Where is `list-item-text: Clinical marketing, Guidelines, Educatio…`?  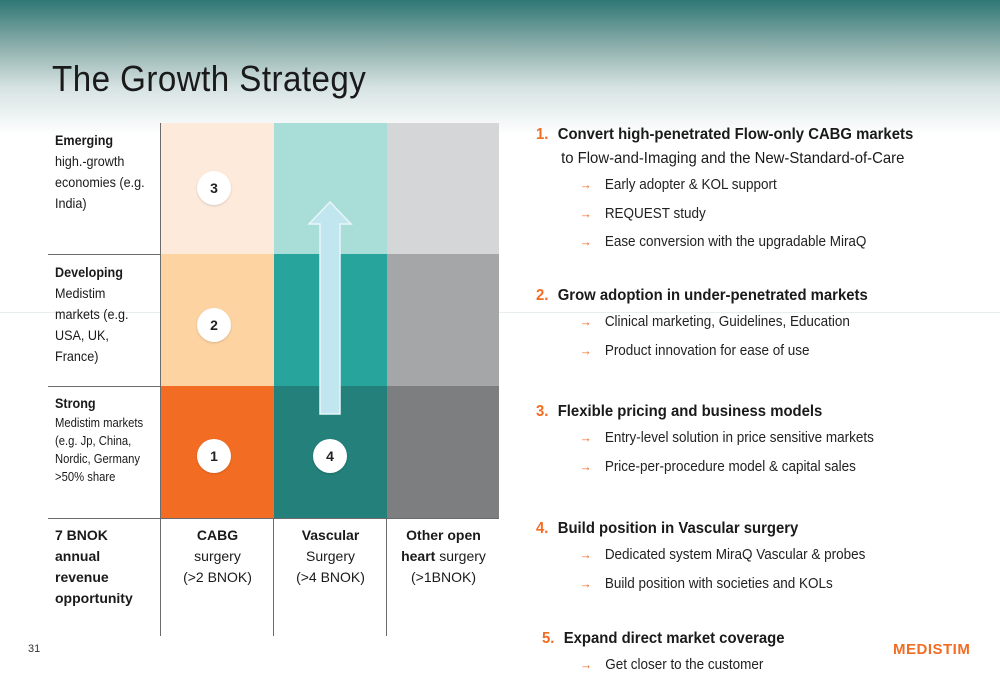 list-item-text: Clinical marketing, Guidelines, Educatio… is located at coordinates (727, 322).